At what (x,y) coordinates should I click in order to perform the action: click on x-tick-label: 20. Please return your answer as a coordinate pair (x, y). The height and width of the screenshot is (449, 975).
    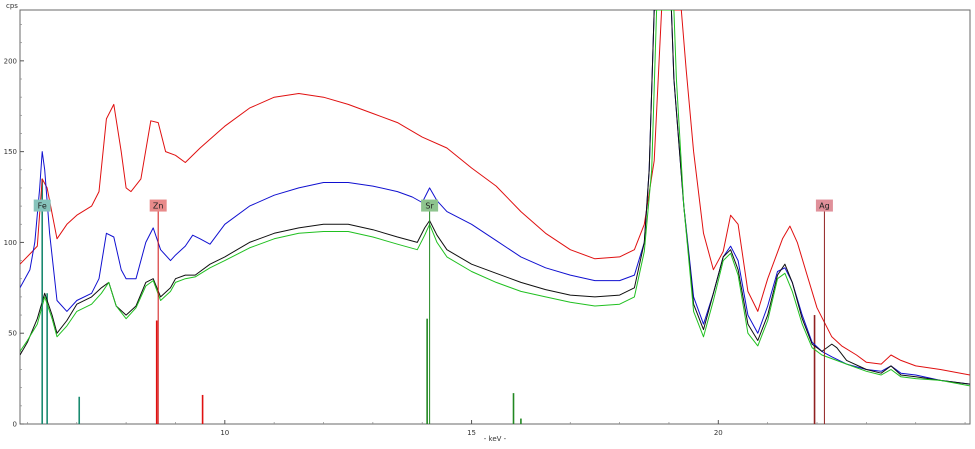
    Looking at the image, I should click on (718, 433).